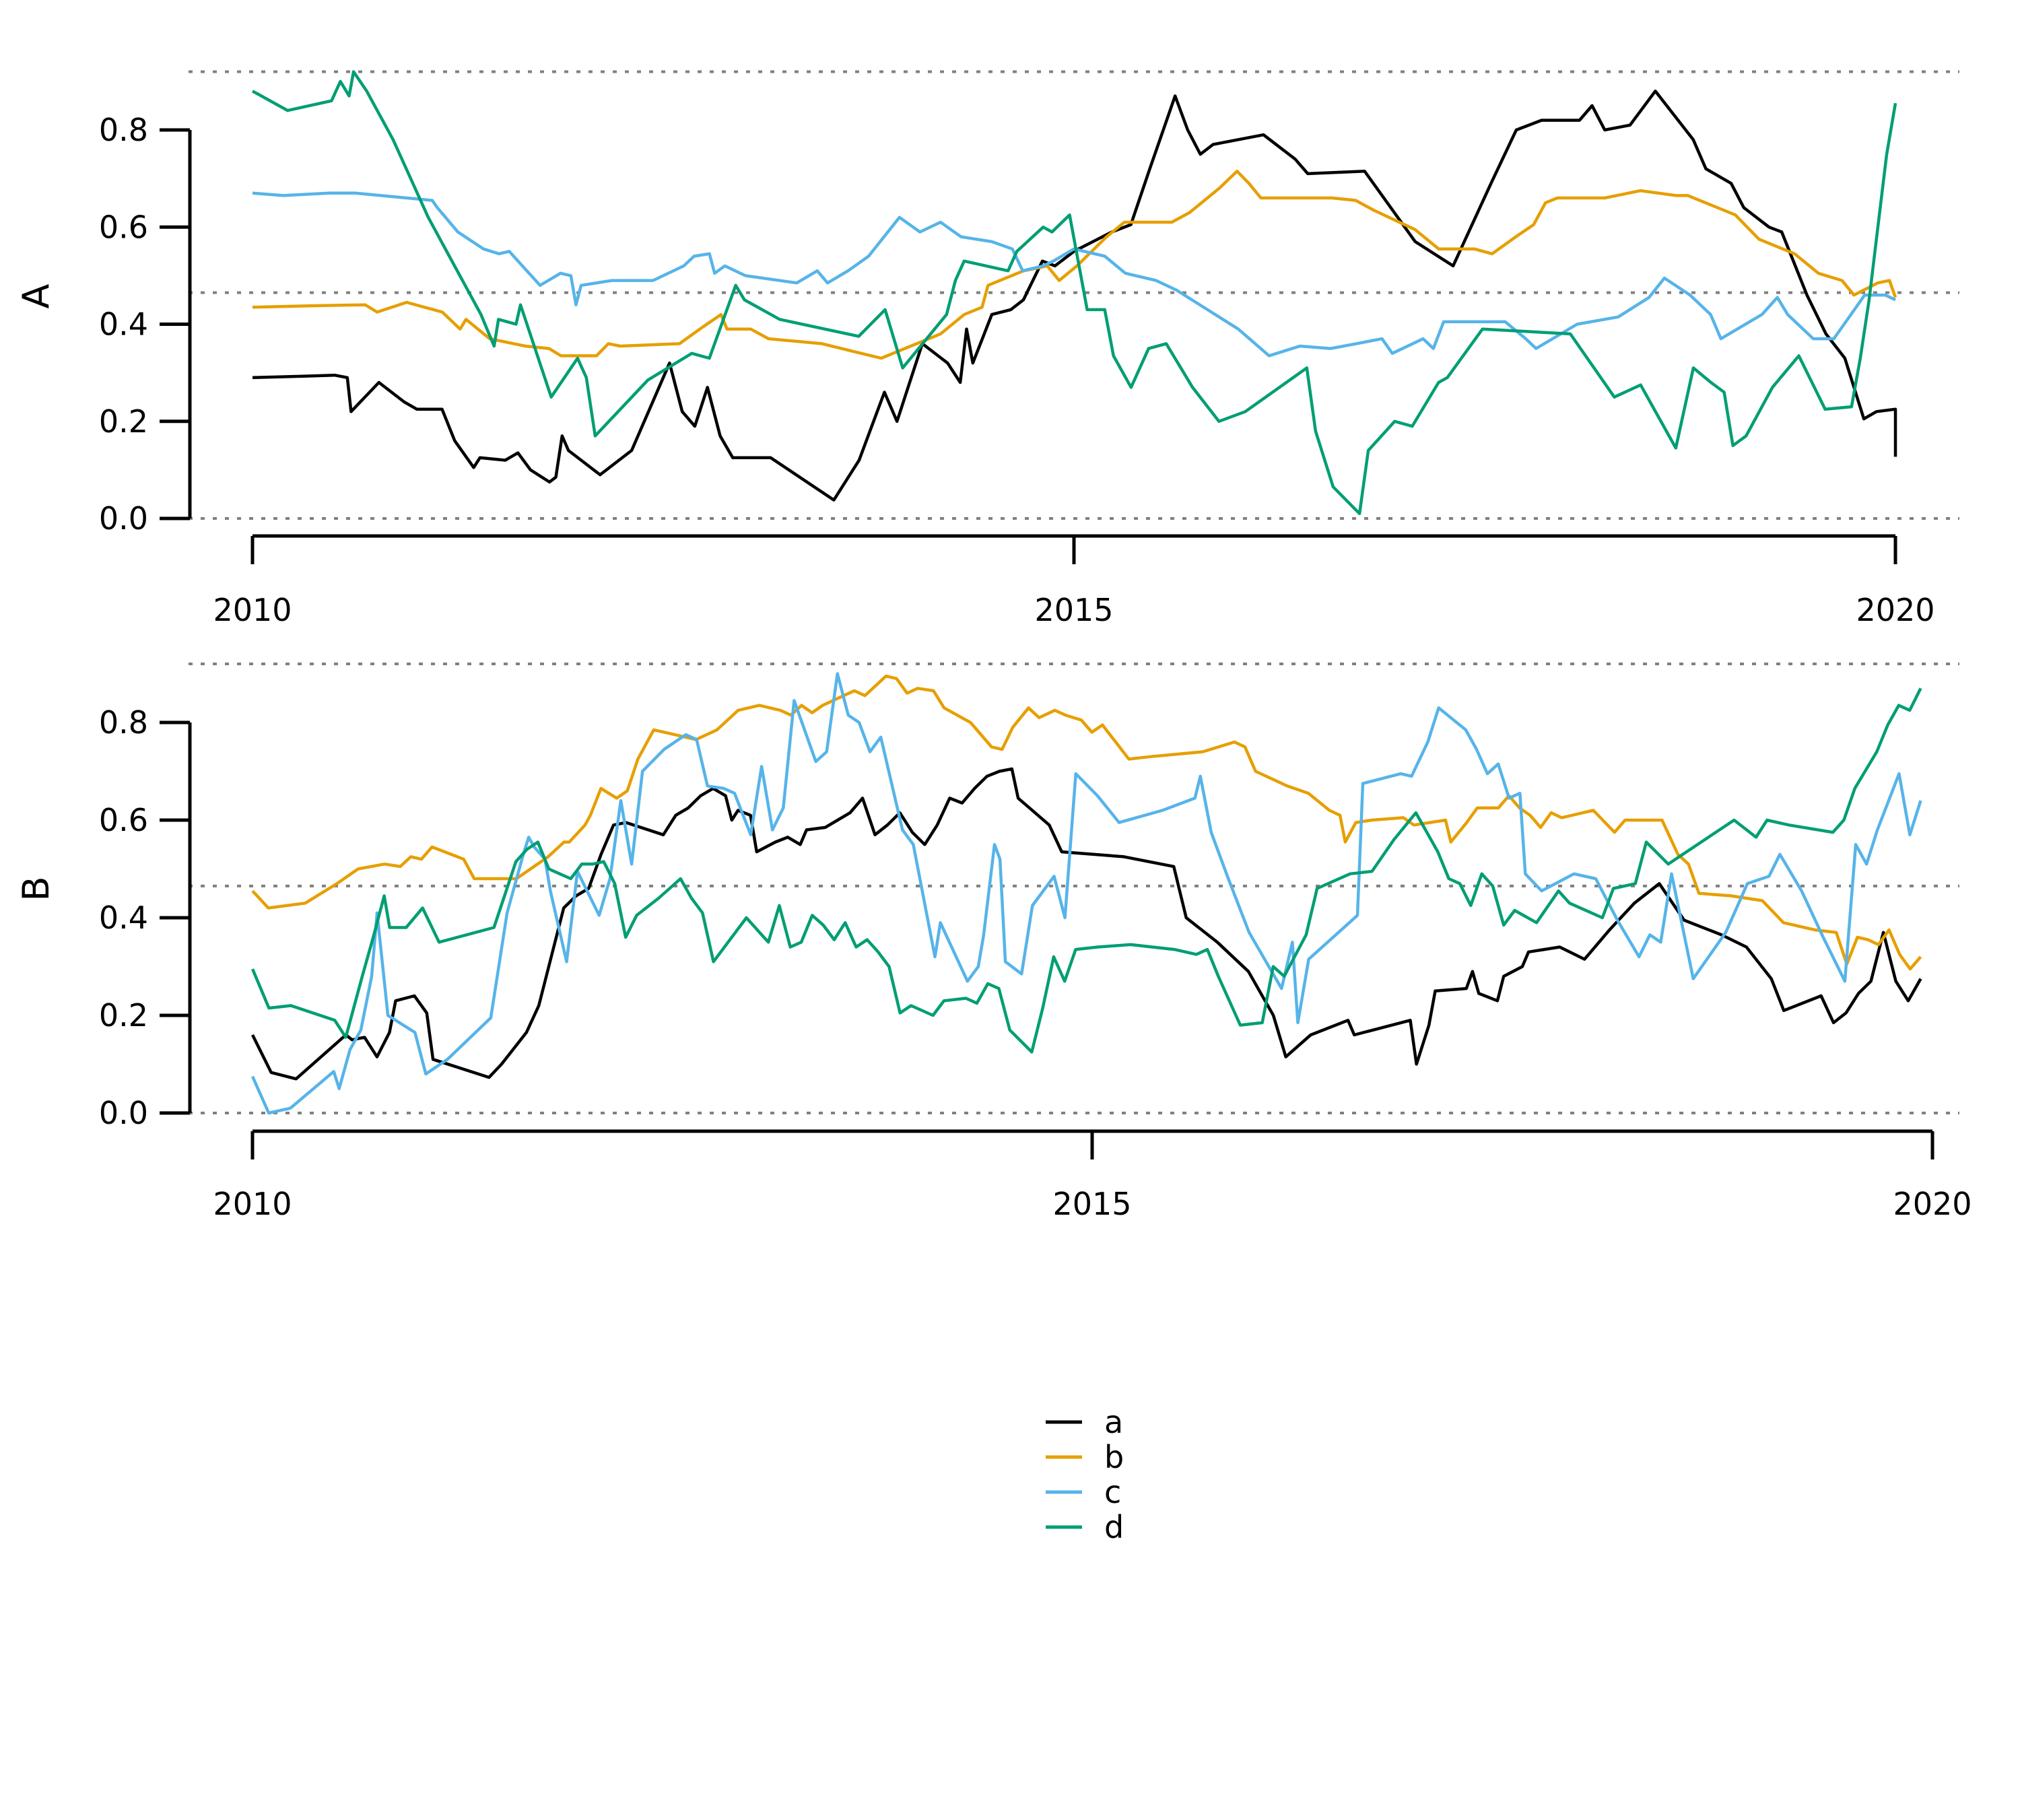  I want to click on series-line-c, so click(1074, 275).